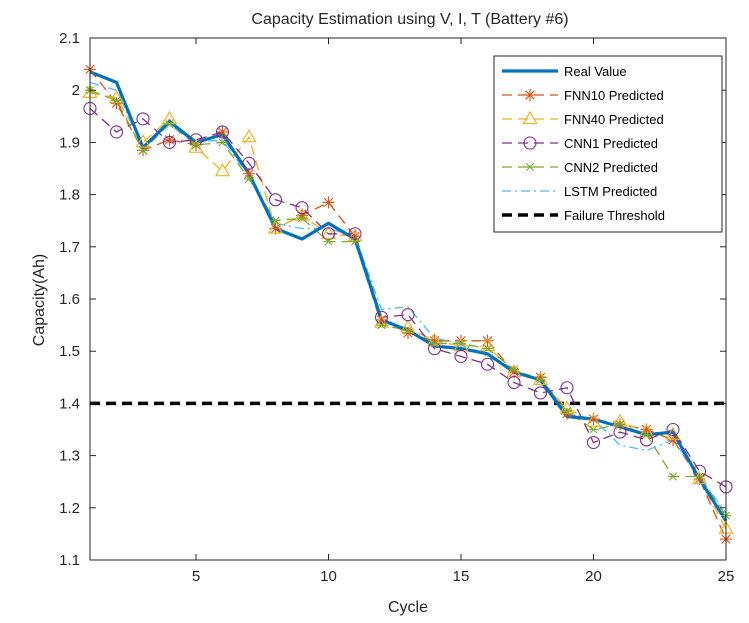 Image resolution: width=749 pixels, height=623 pixels. What do you see at coordinates (69, 142) in the screenshot?
I see `y-tick-label: 1.9` at bounding box center [69, 142].